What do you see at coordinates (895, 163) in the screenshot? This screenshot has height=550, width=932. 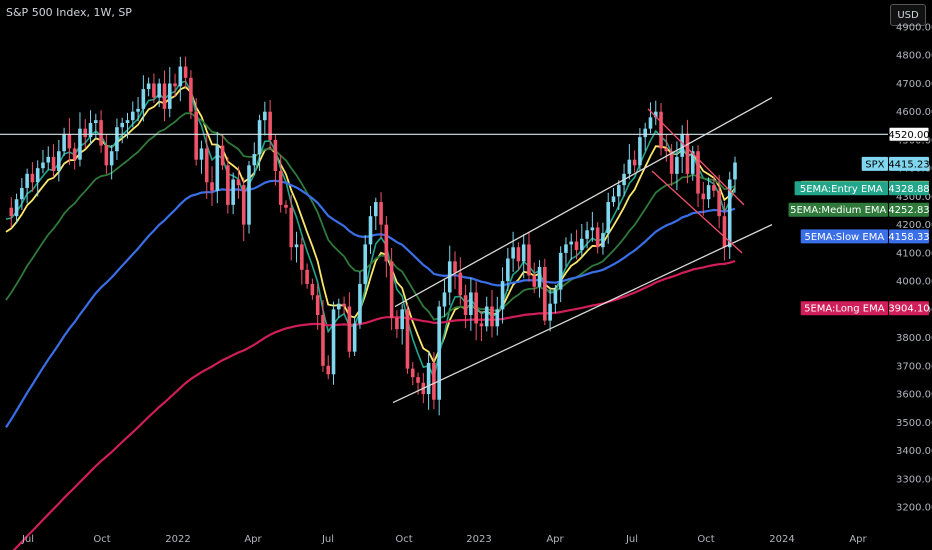 I see `price-tag-spx: 4415.23 SPX` at bounding box center [895, 163].